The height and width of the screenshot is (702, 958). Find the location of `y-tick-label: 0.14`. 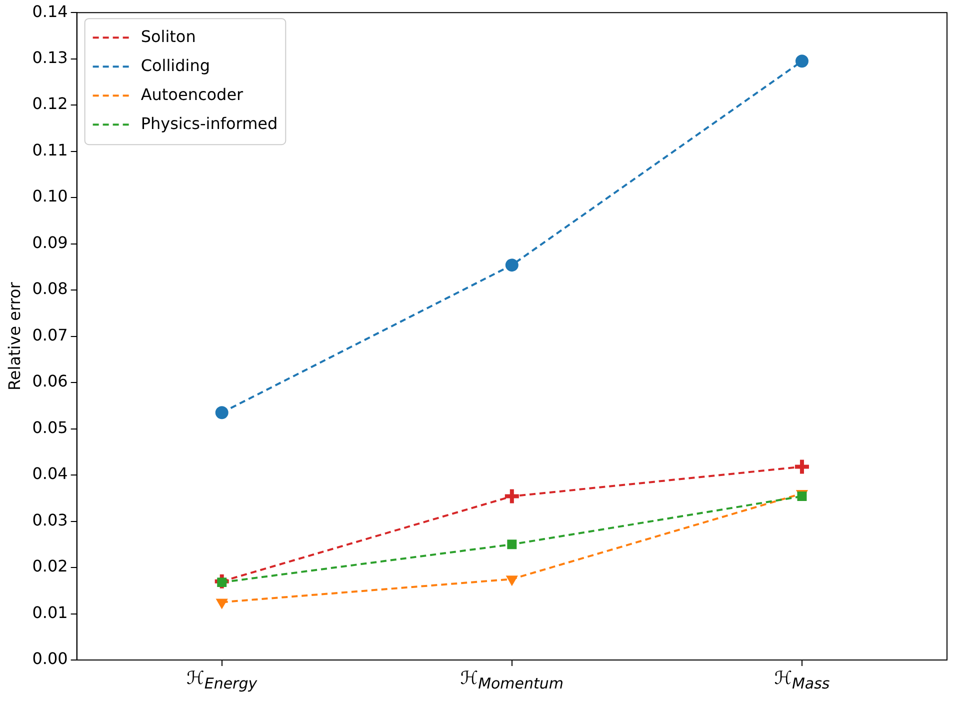

y-tick-label: 0.14 is located at coordinates (50, 11).